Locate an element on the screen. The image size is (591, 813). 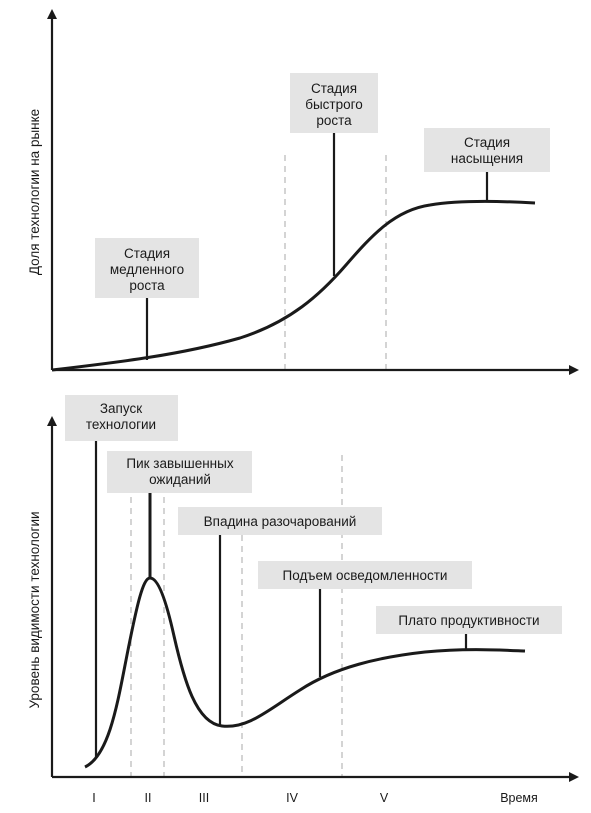
launch-label: Запуск технологии is located at coordinates (121, 418).